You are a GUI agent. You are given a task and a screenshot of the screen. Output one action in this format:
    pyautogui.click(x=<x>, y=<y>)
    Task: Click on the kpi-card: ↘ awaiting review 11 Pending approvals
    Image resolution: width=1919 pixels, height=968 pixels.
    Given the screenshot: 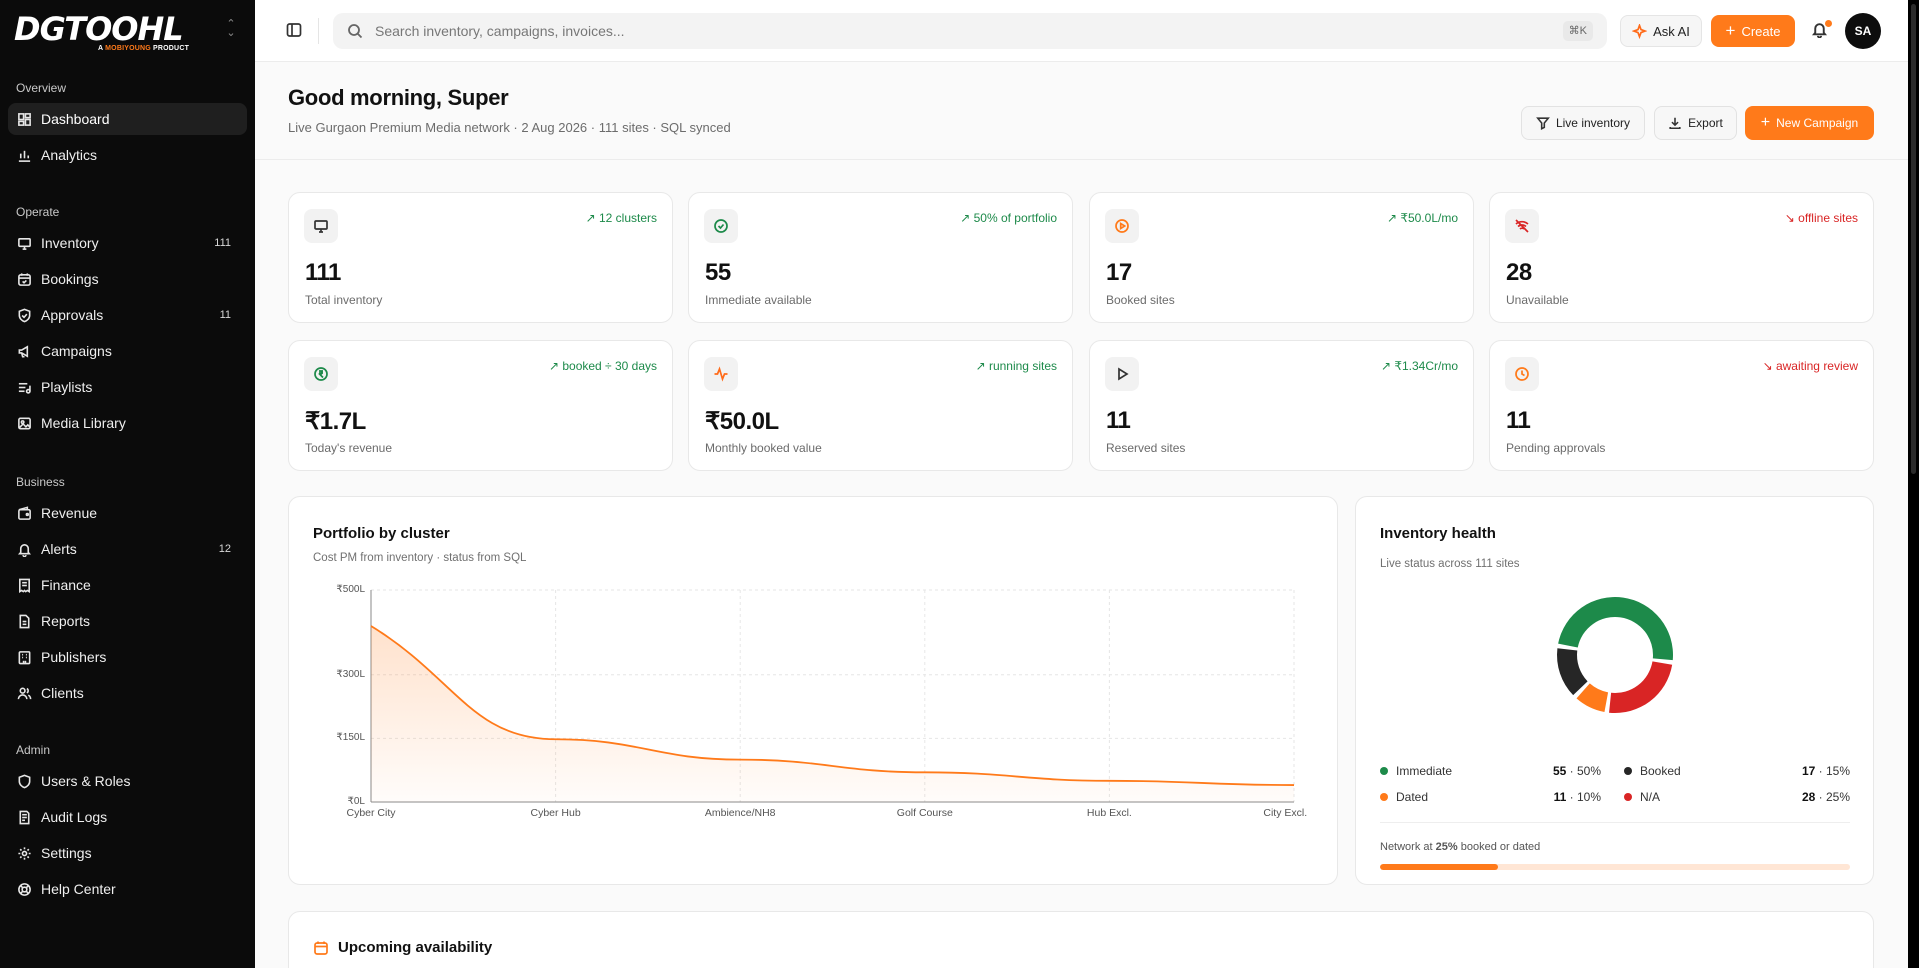 What is the action you would take?
    pyautogui.click(x=1681, y=405)
    